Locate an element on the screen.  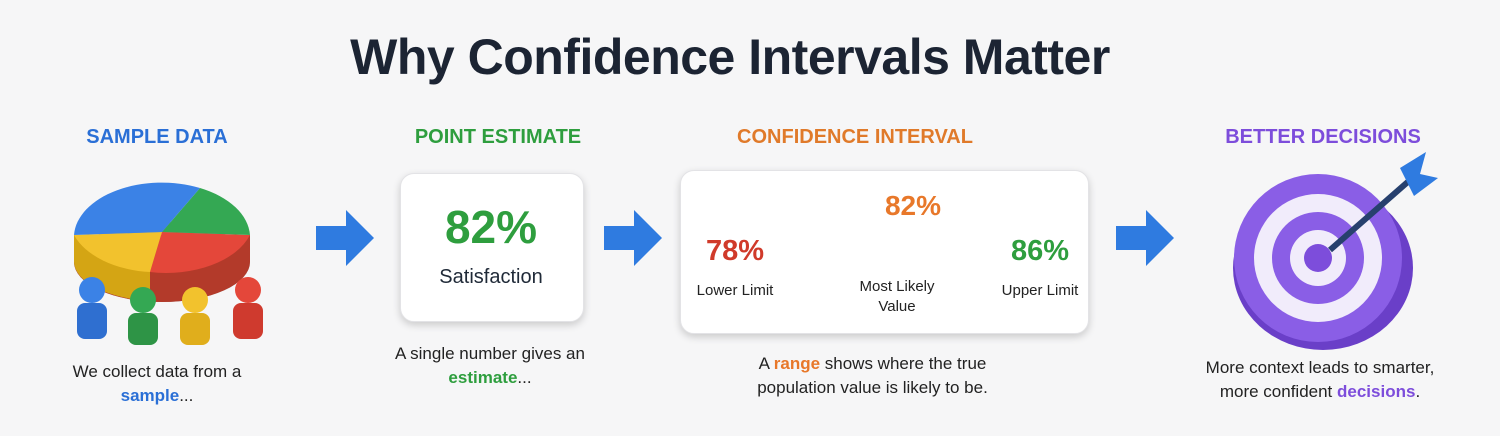
center-label: Most Likely Value is located at coordinates (897, 296).